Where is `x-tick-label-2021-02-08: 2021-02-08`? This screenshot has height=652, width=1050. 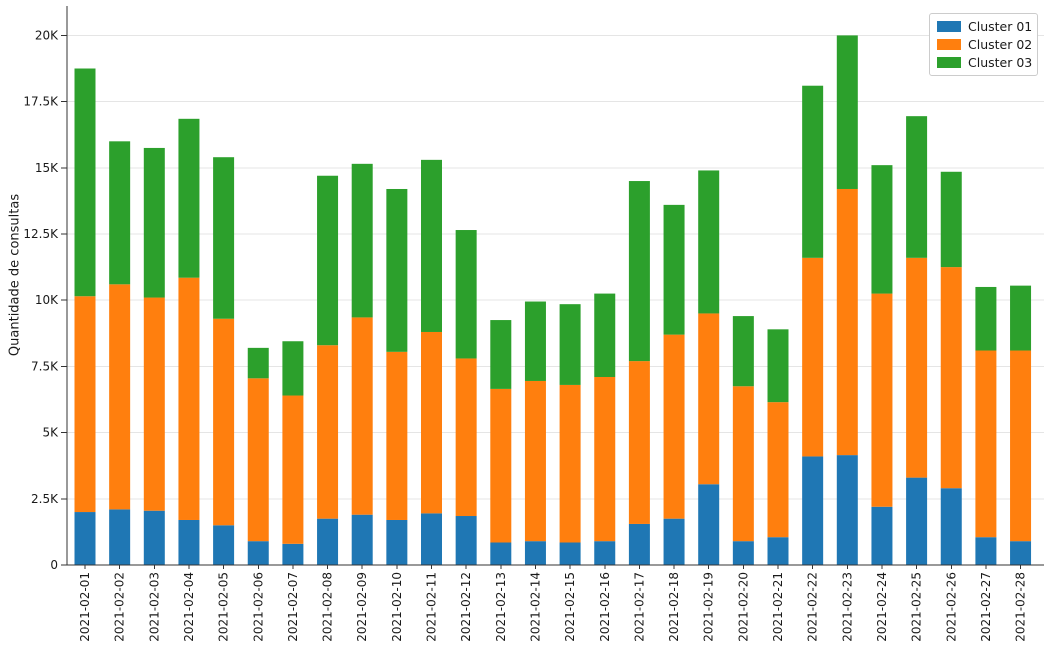
x-tick-label-2021-02-08: 2021-02-08 is located at coordinates (328, 607).